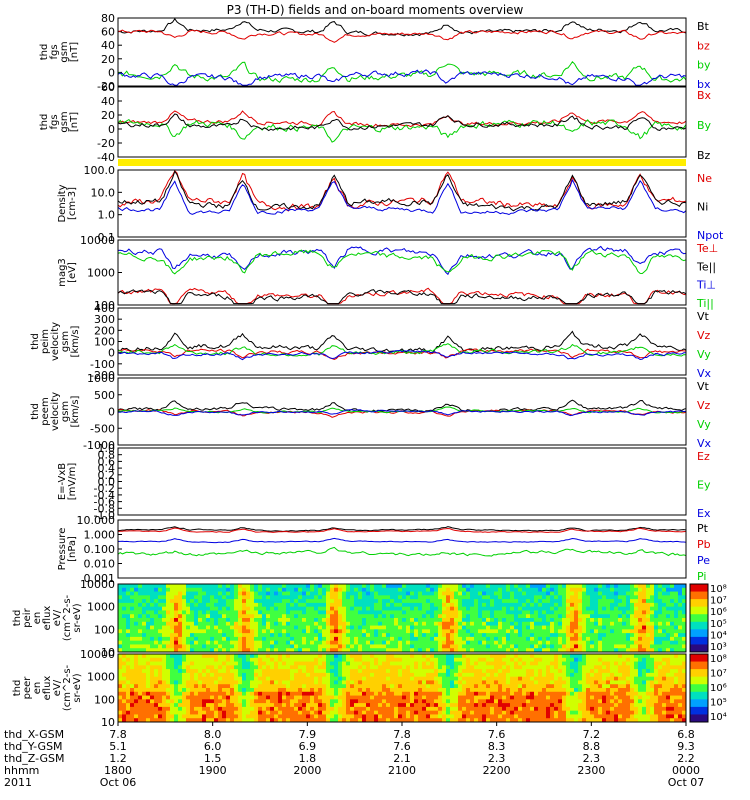 This screenshot has height=800, width=750. What do you see at coordinates (703, 26) in the screenshot?
I see `legend-fgs-0: Bt` at bounding box center [703, 26].